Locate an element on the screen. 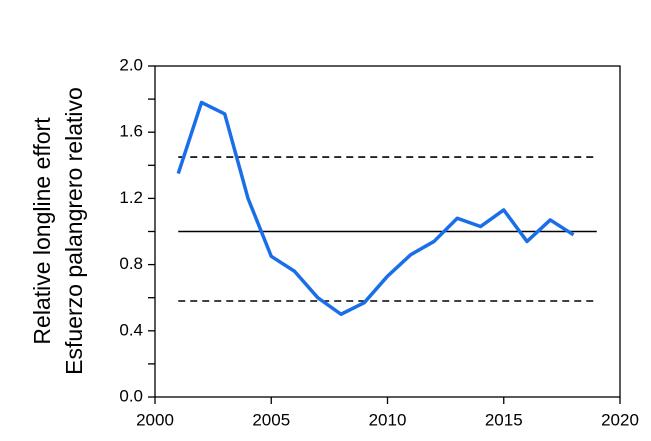 The height and width of the screenshot is (441, 651). x-tick-label: 2005 is located at coordinates (271, 419).